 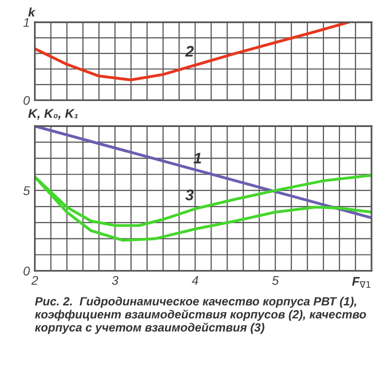 What do you see at coordinates (53, 114) in the screenshot?
I see `y-axis-title: K, K₀, K₁` at bounding box center [53, 114].